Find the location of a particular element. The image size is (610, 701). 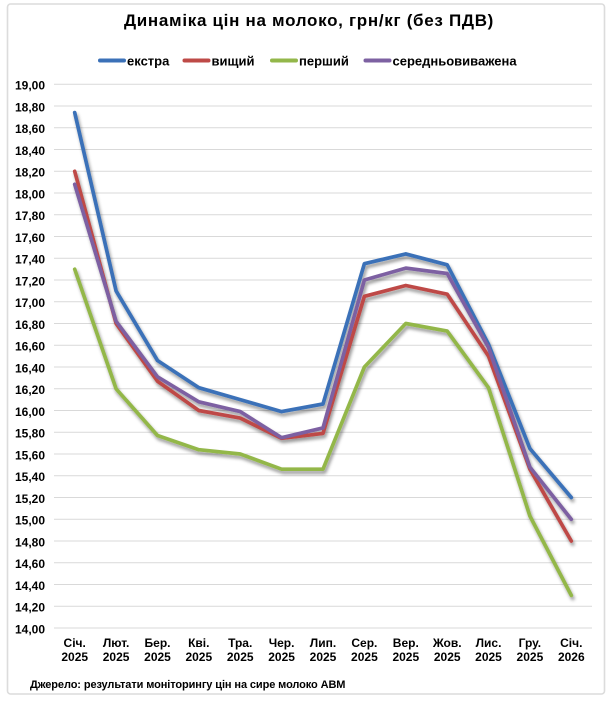

svg-text: 17,20 is located at coordinates (30, 281).